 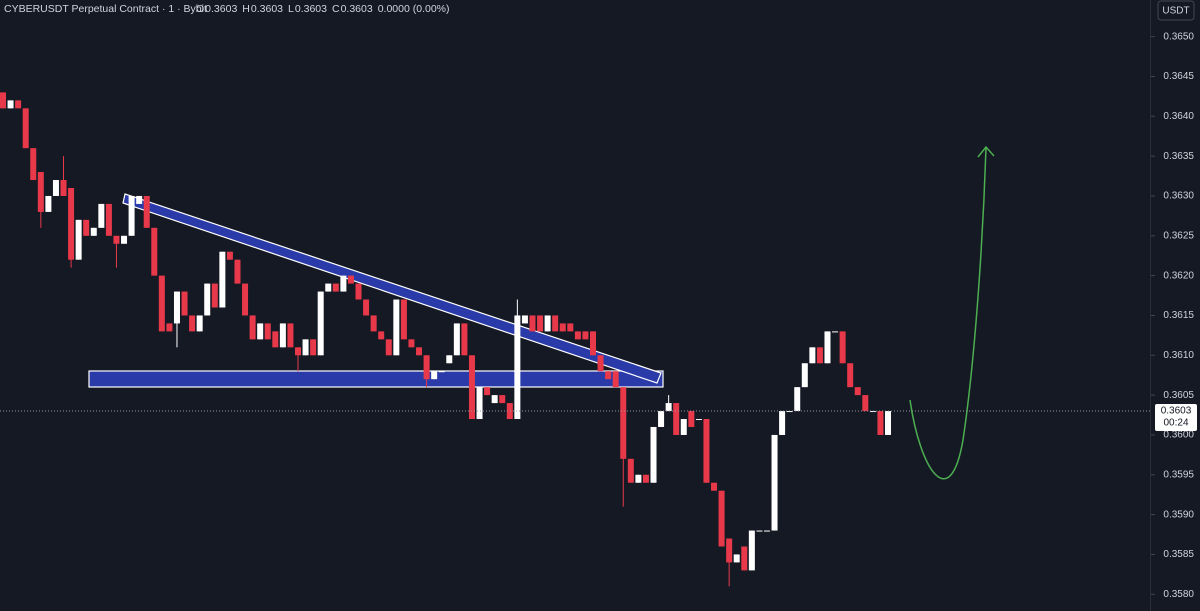 I want to click on y-tick-label: 0.3620, so click(x=1178, y=275).